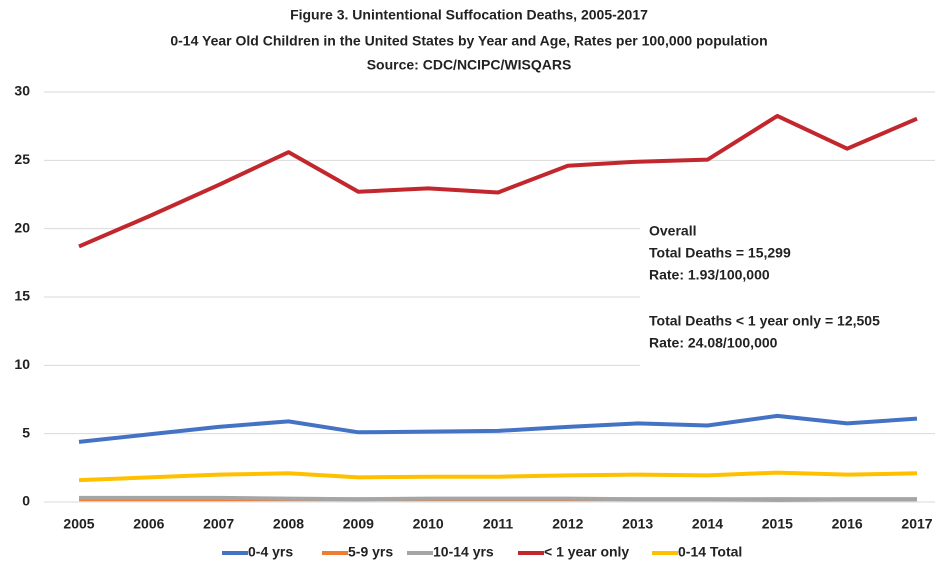 This screenshot has width=939, height=563. I want to click on y-tick-label: 20, so click(22, 227).